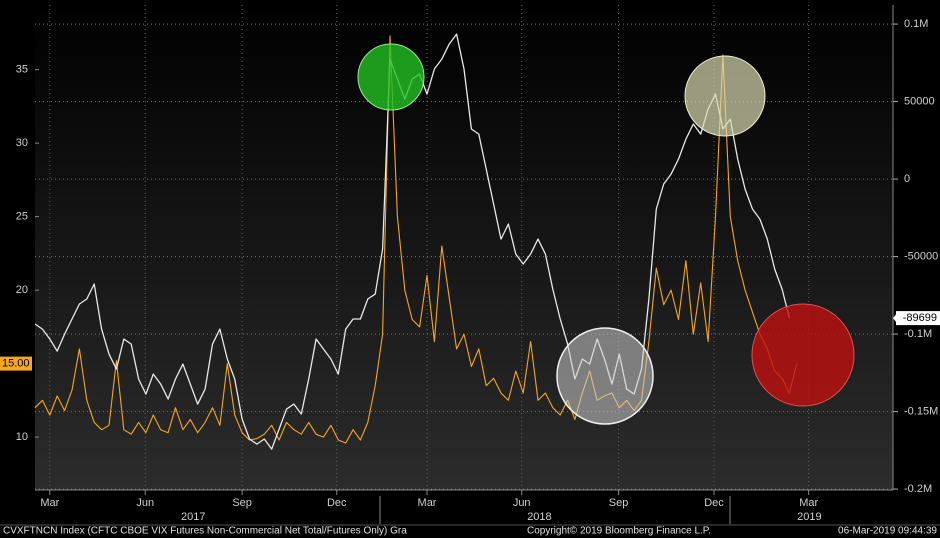 The height and width of the screenshot is (538, 940). What do you see at coordinates (22, 217) in the screenshot?
I see `y-tick-label: 25` at bounding box center [22, 217].